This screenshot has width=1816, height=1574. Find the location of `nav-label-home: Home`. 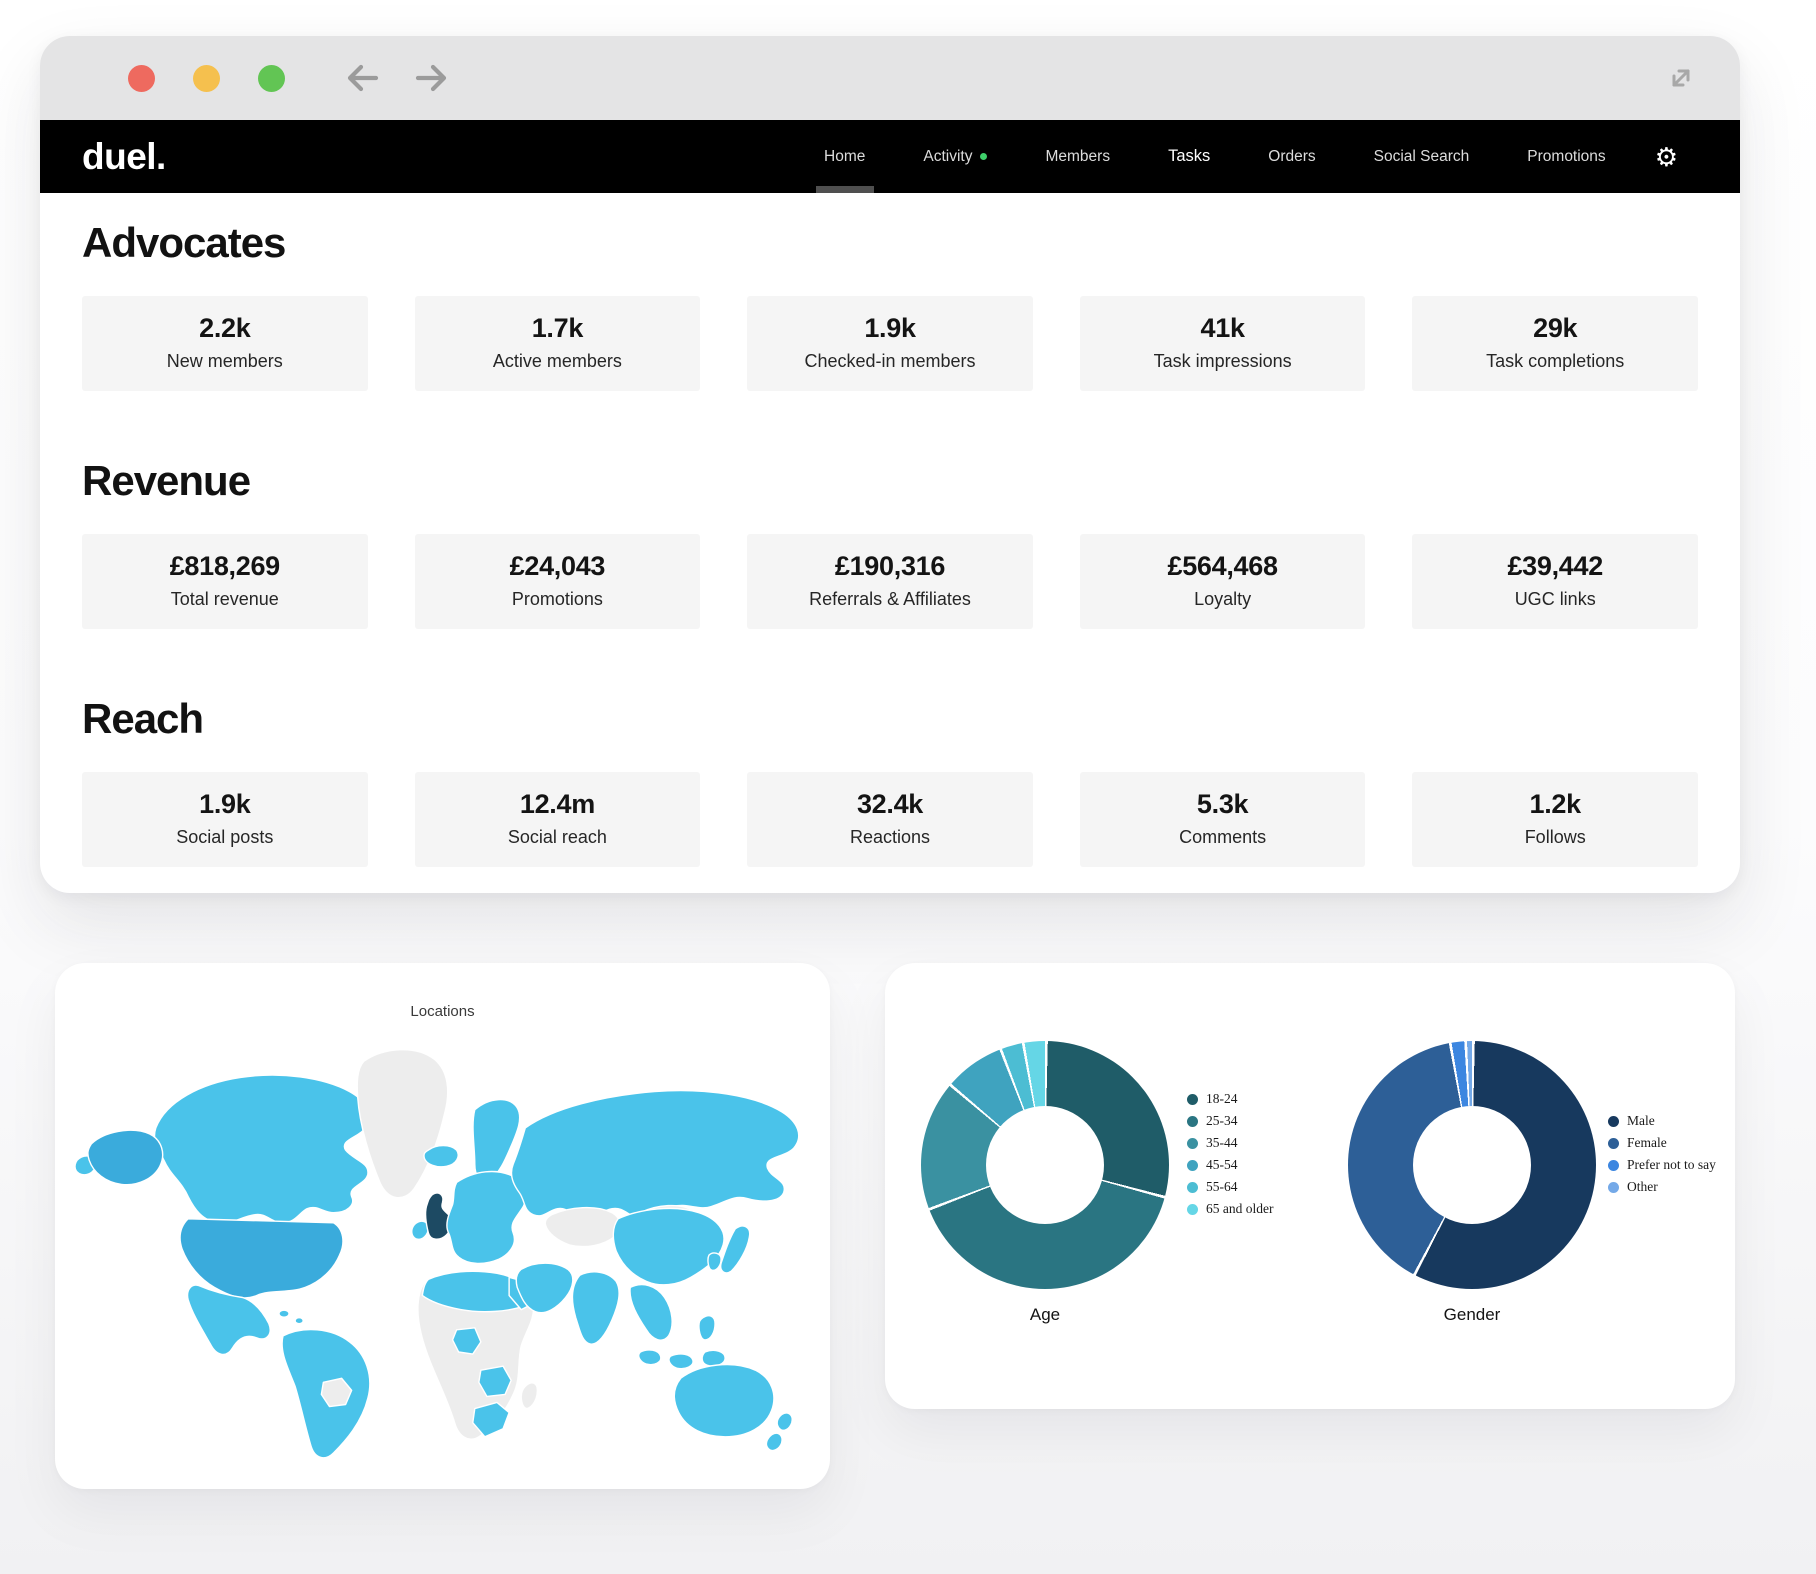

nav-label-home: Home is located at coordinates (845, 156).